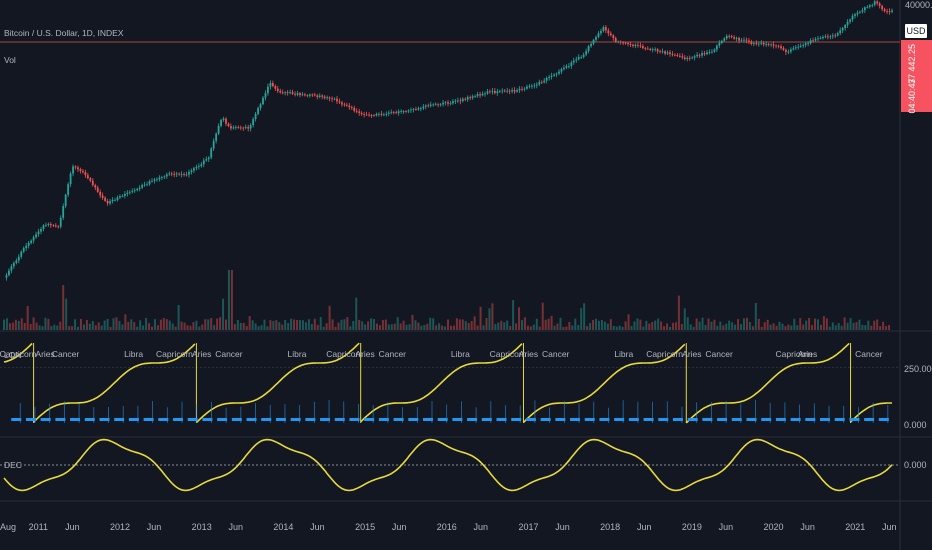 This screenshot has height=550, width=932. I want to click on sign-label: Aries, so click(691, 354).